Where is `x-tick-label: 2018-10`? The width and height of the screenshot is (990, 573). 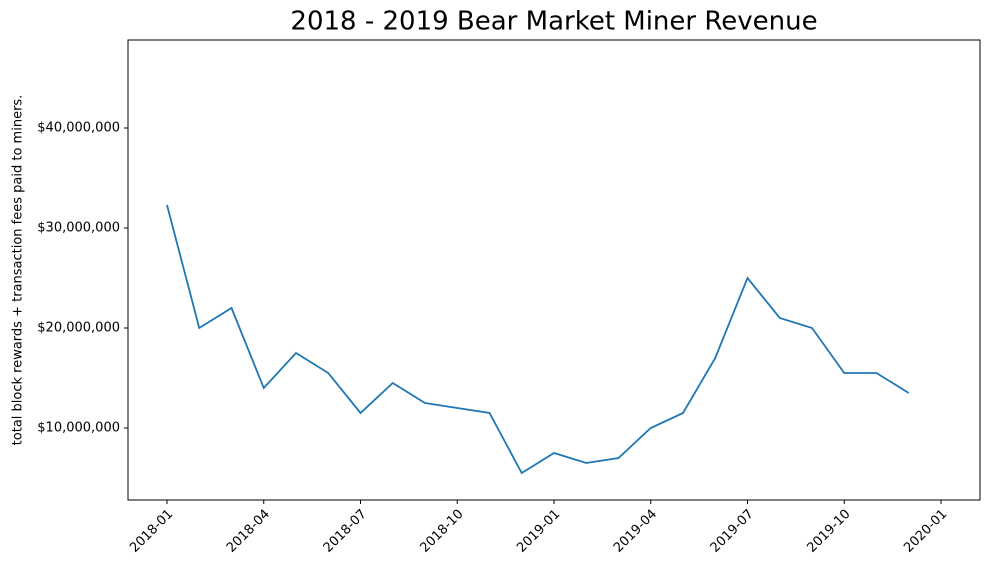
x-tick-label: 2018-10 is located at coordinates (442, 531).